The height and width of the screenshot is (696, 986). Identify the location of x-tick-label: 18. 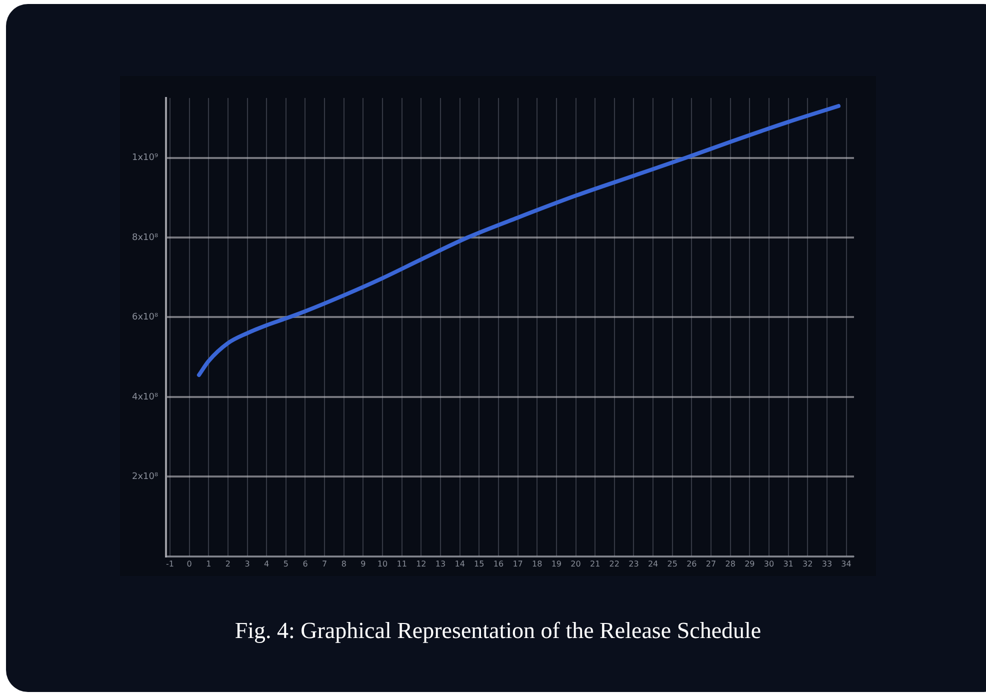
(537, 563).